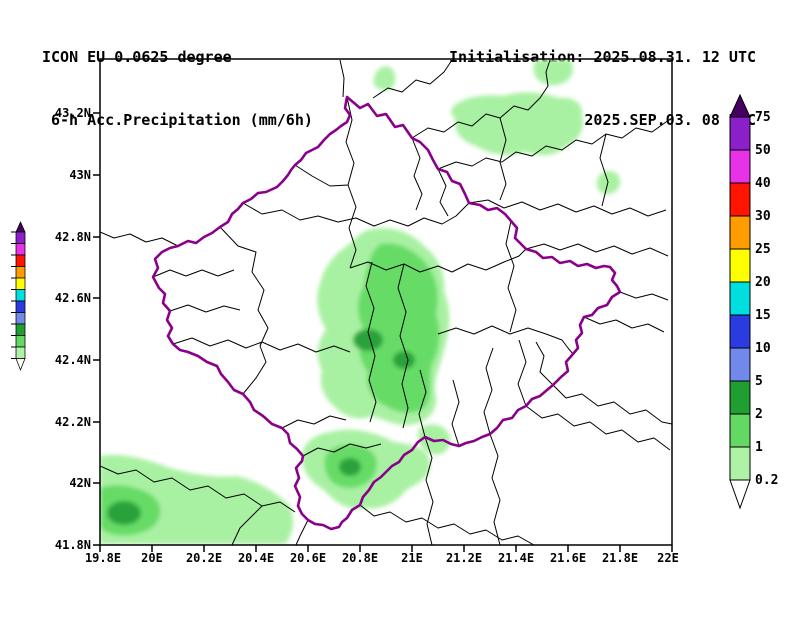 The width and height of the screenshot is (800, 618). Describe the element at coordinates (360, 558) in the screenshot. I see `x-axis-tick-label: 20.8E` at that location.